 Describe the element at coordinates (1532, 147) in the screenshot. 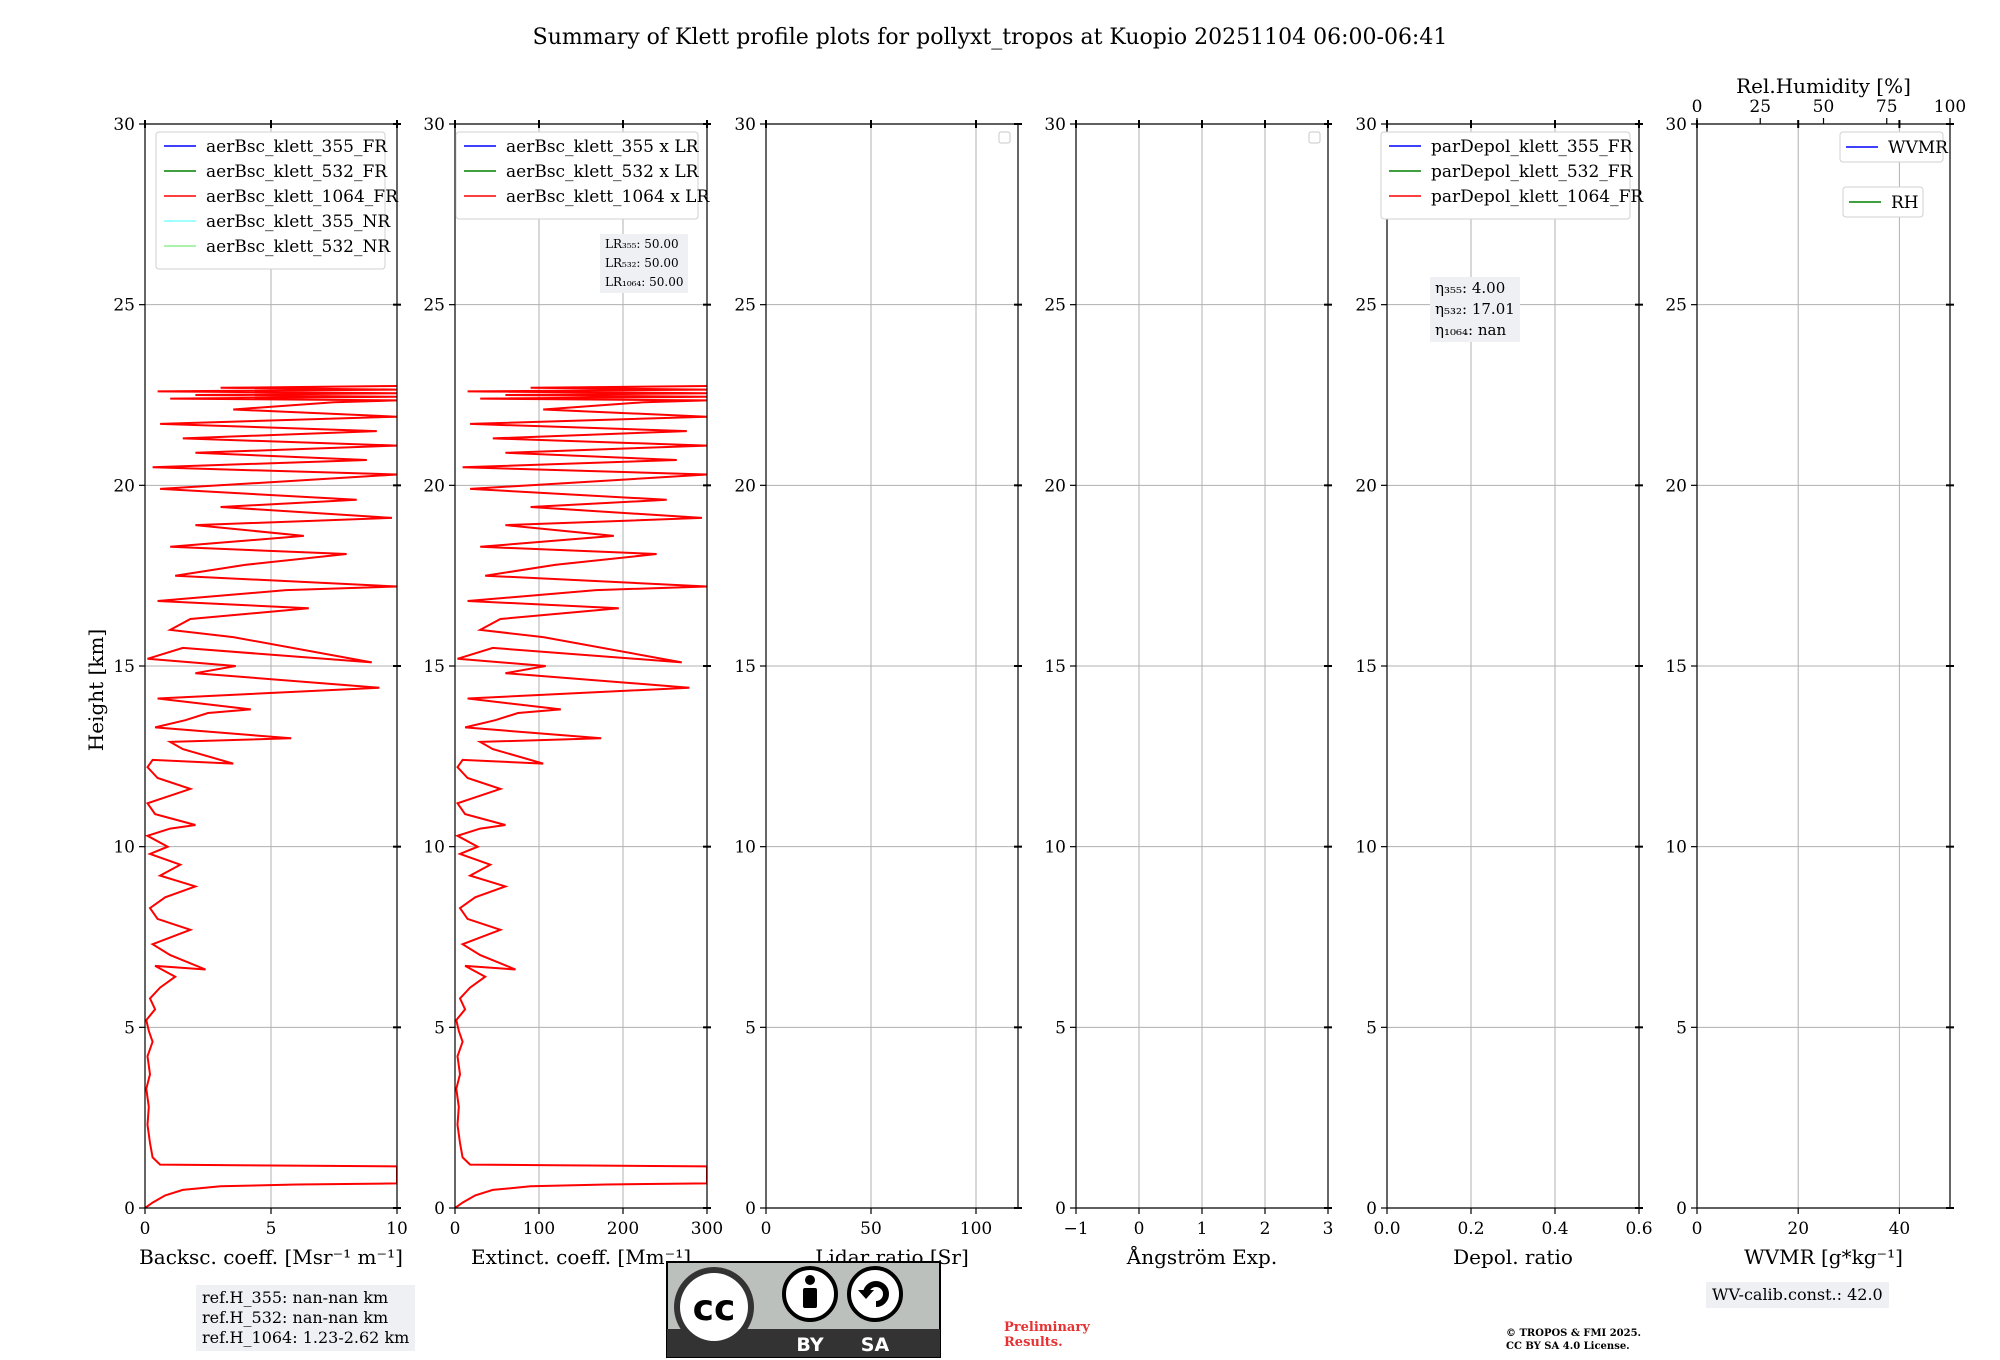

I see `legend-entry: parDepol_klett_355_FR` at that location.